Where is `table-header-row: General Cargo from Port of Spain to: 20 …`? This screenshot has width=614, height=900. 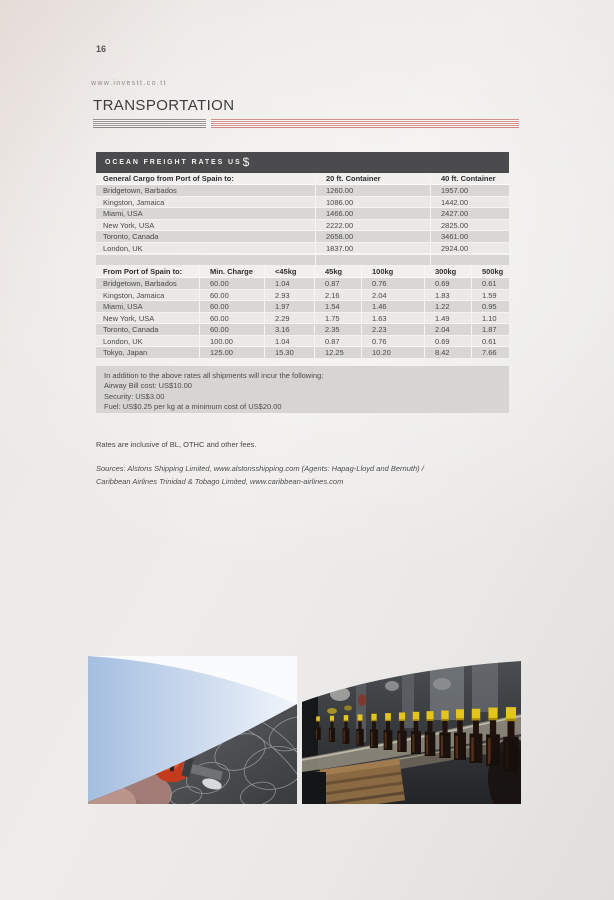 table-header-row: General Cargo from Port of Spain to: 20 … is located at coordinates (302, 179).